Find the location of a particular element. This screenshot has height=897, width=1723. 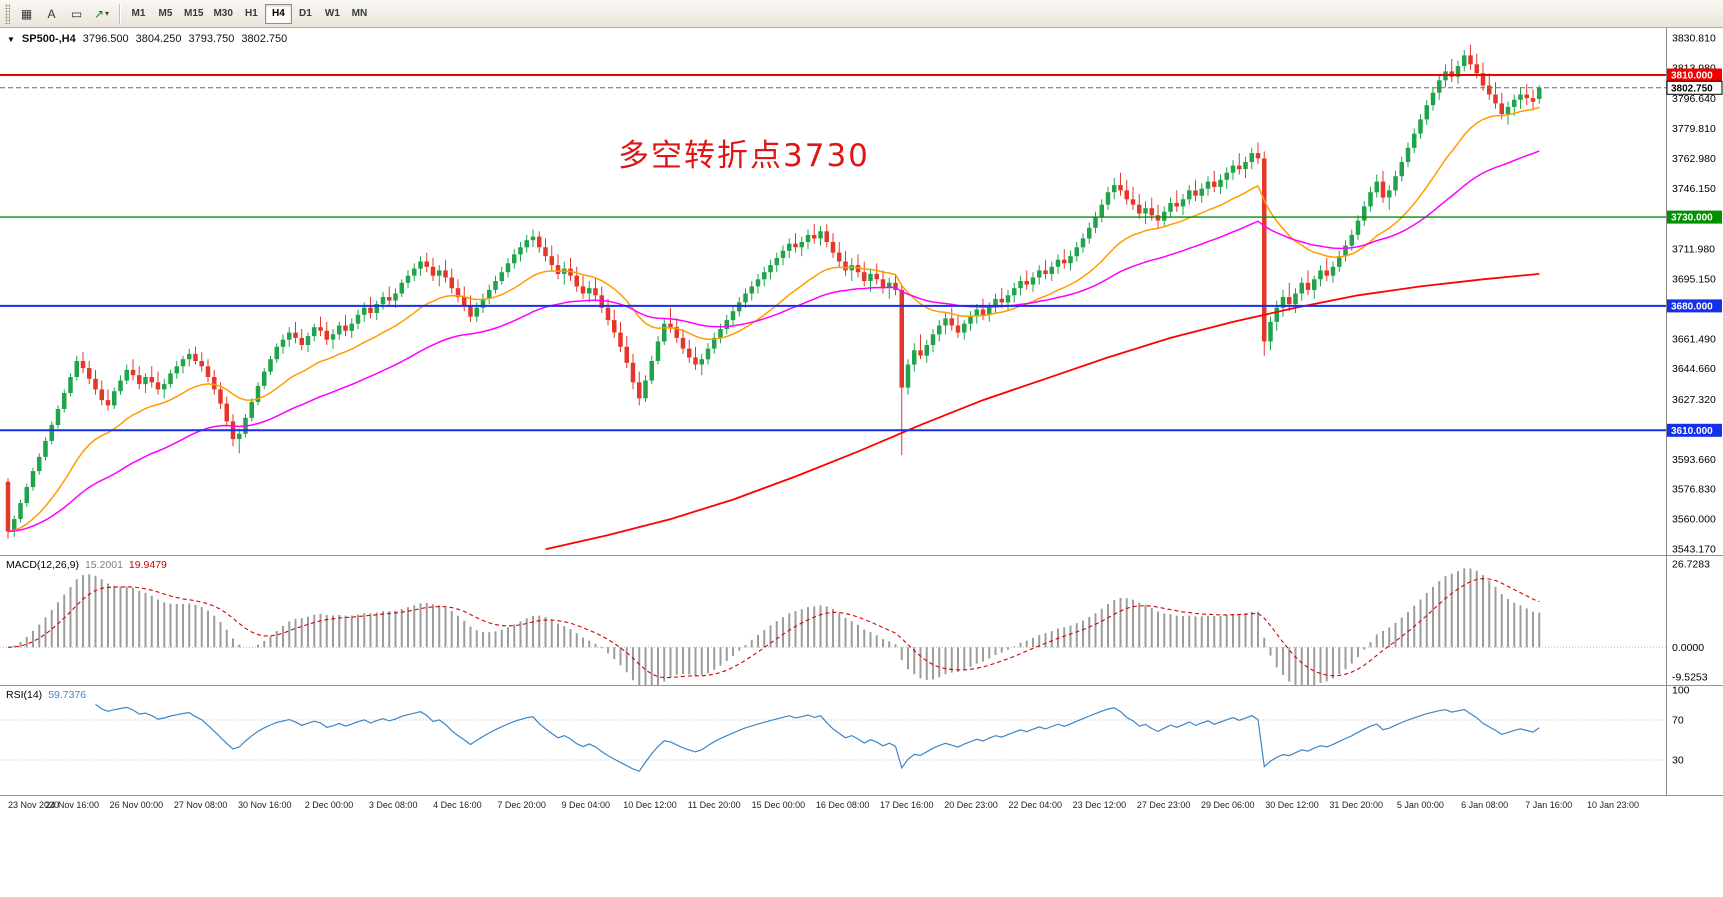

price-axis-label: 3746.150 is located at coordinates (1694, 189).